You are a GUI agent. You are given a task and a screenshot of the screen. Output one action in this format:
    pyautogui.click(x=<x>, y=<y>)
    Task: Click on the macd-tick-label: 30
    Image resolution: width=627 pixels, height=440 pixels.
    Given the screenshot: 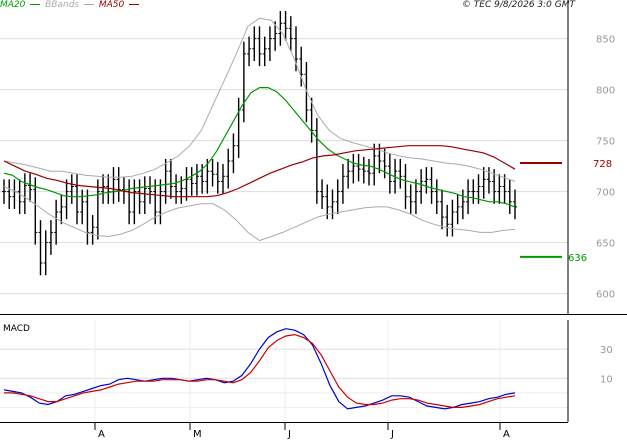 What is the action you would take?
    pyautogui.click(x=606, y=350)
    